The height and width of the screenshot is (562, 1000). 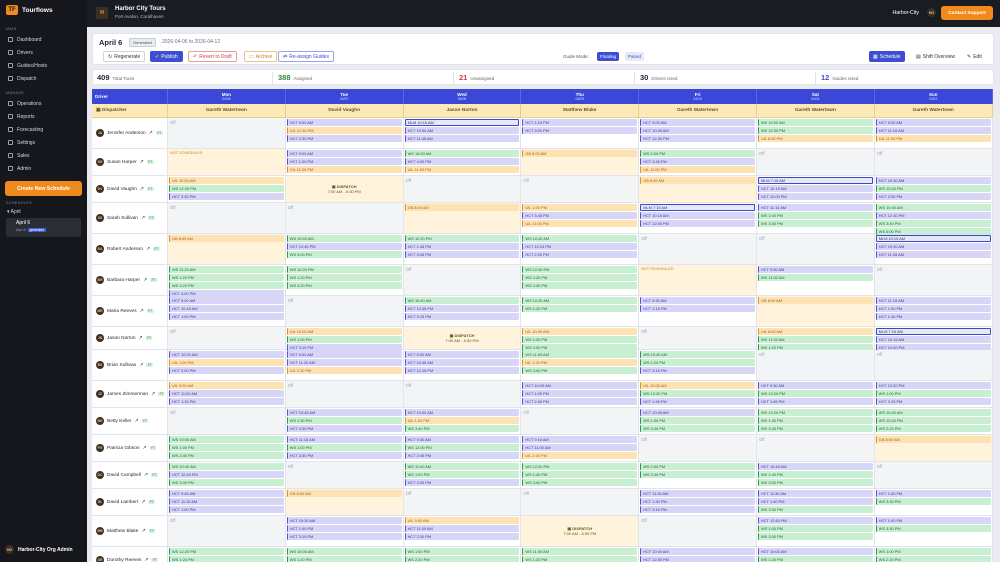 I want to click on reassign-guides-button: ⇄ Re-assign Guides, so click(x=306, y=56).